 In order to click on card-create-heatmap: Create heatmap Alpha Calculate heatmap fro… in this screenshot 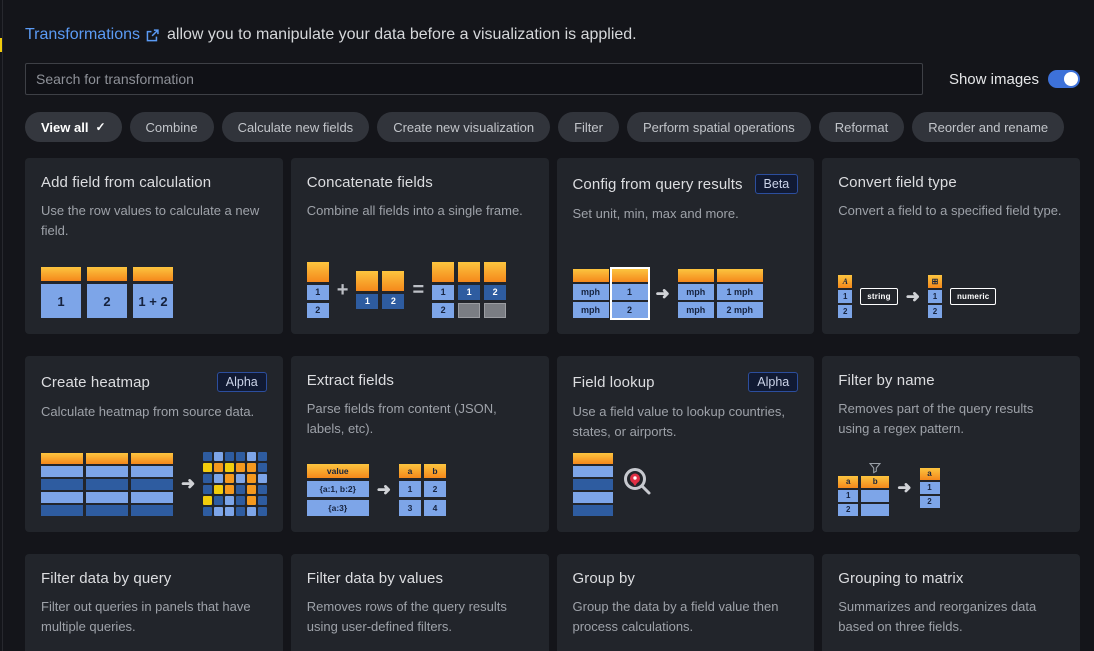, I will do `click(154, 444)`.